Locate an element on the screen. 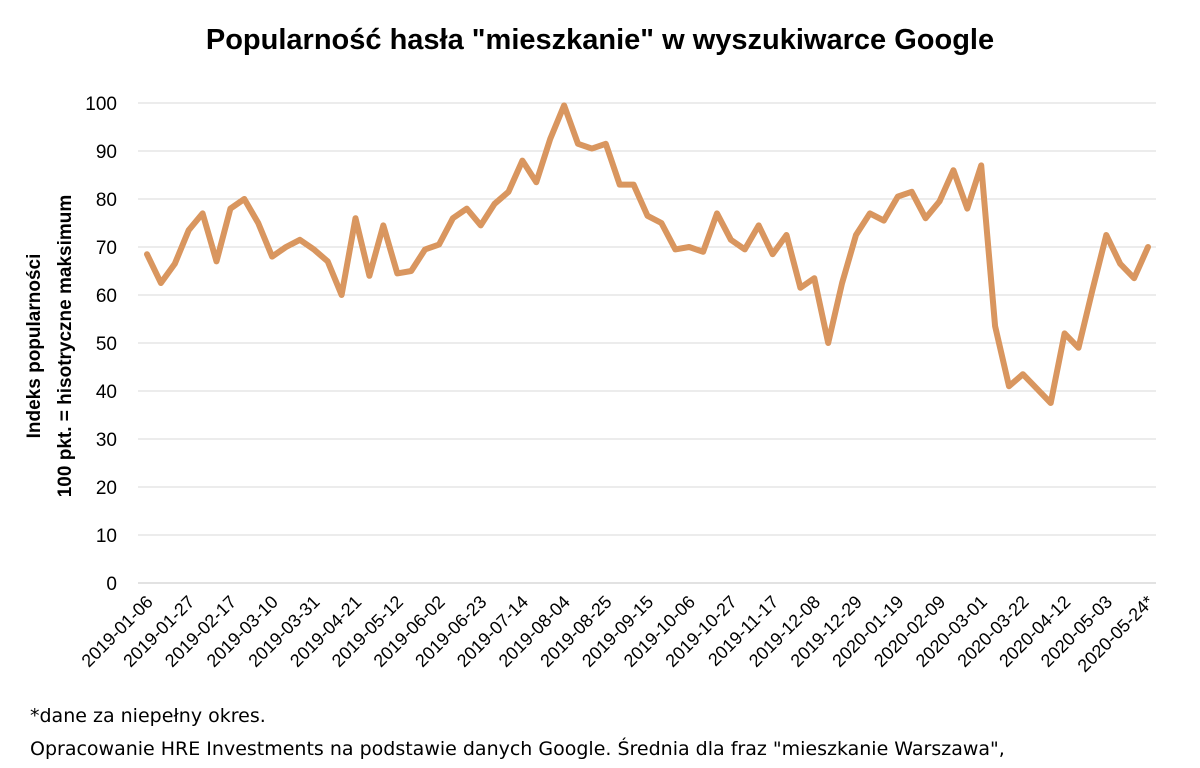  y-tick-label: 40 is located at coordinates (106, 392).